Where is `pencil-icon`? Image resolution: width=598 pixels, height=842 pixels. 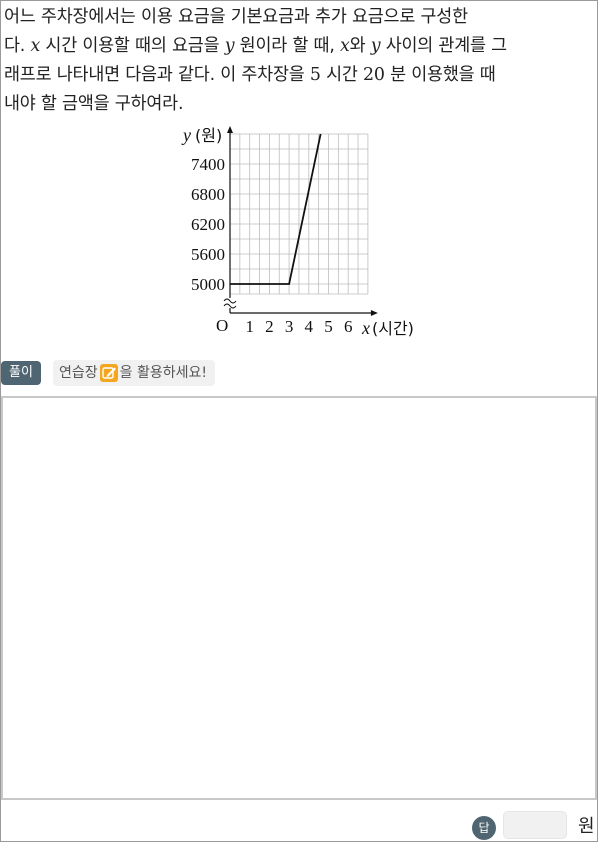 pencil-icon is located at coordinates (108, 373).